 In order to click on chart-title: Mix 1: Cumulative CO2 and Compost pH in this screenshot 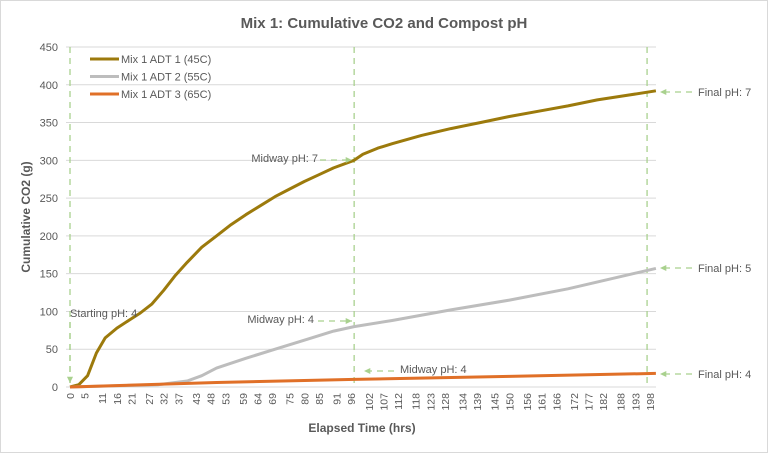, I will do `click(384, 23)`.